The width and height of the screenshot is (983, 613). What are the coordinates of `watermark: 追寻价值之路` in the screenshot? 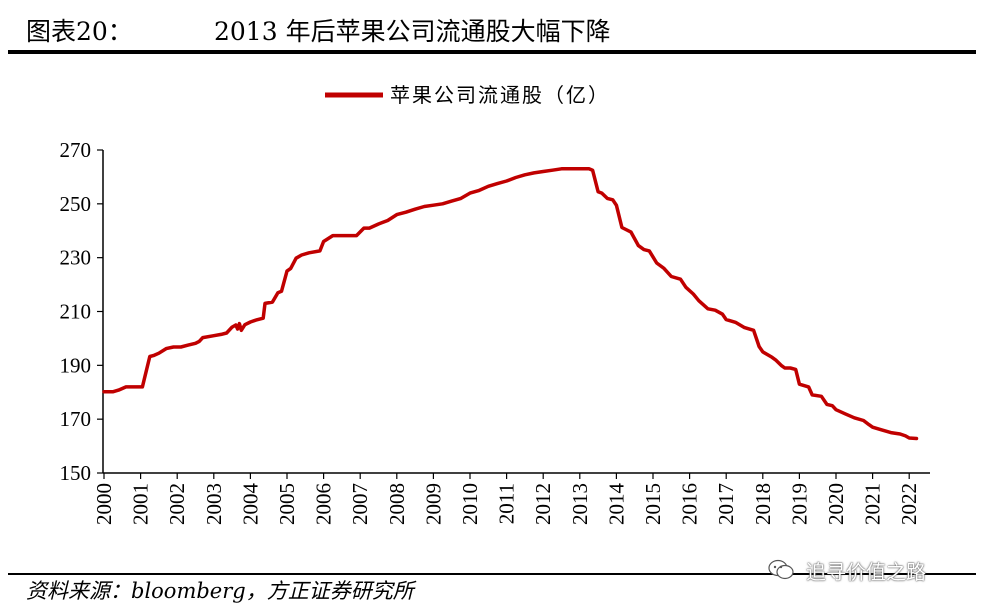 It's located at (847, 570).